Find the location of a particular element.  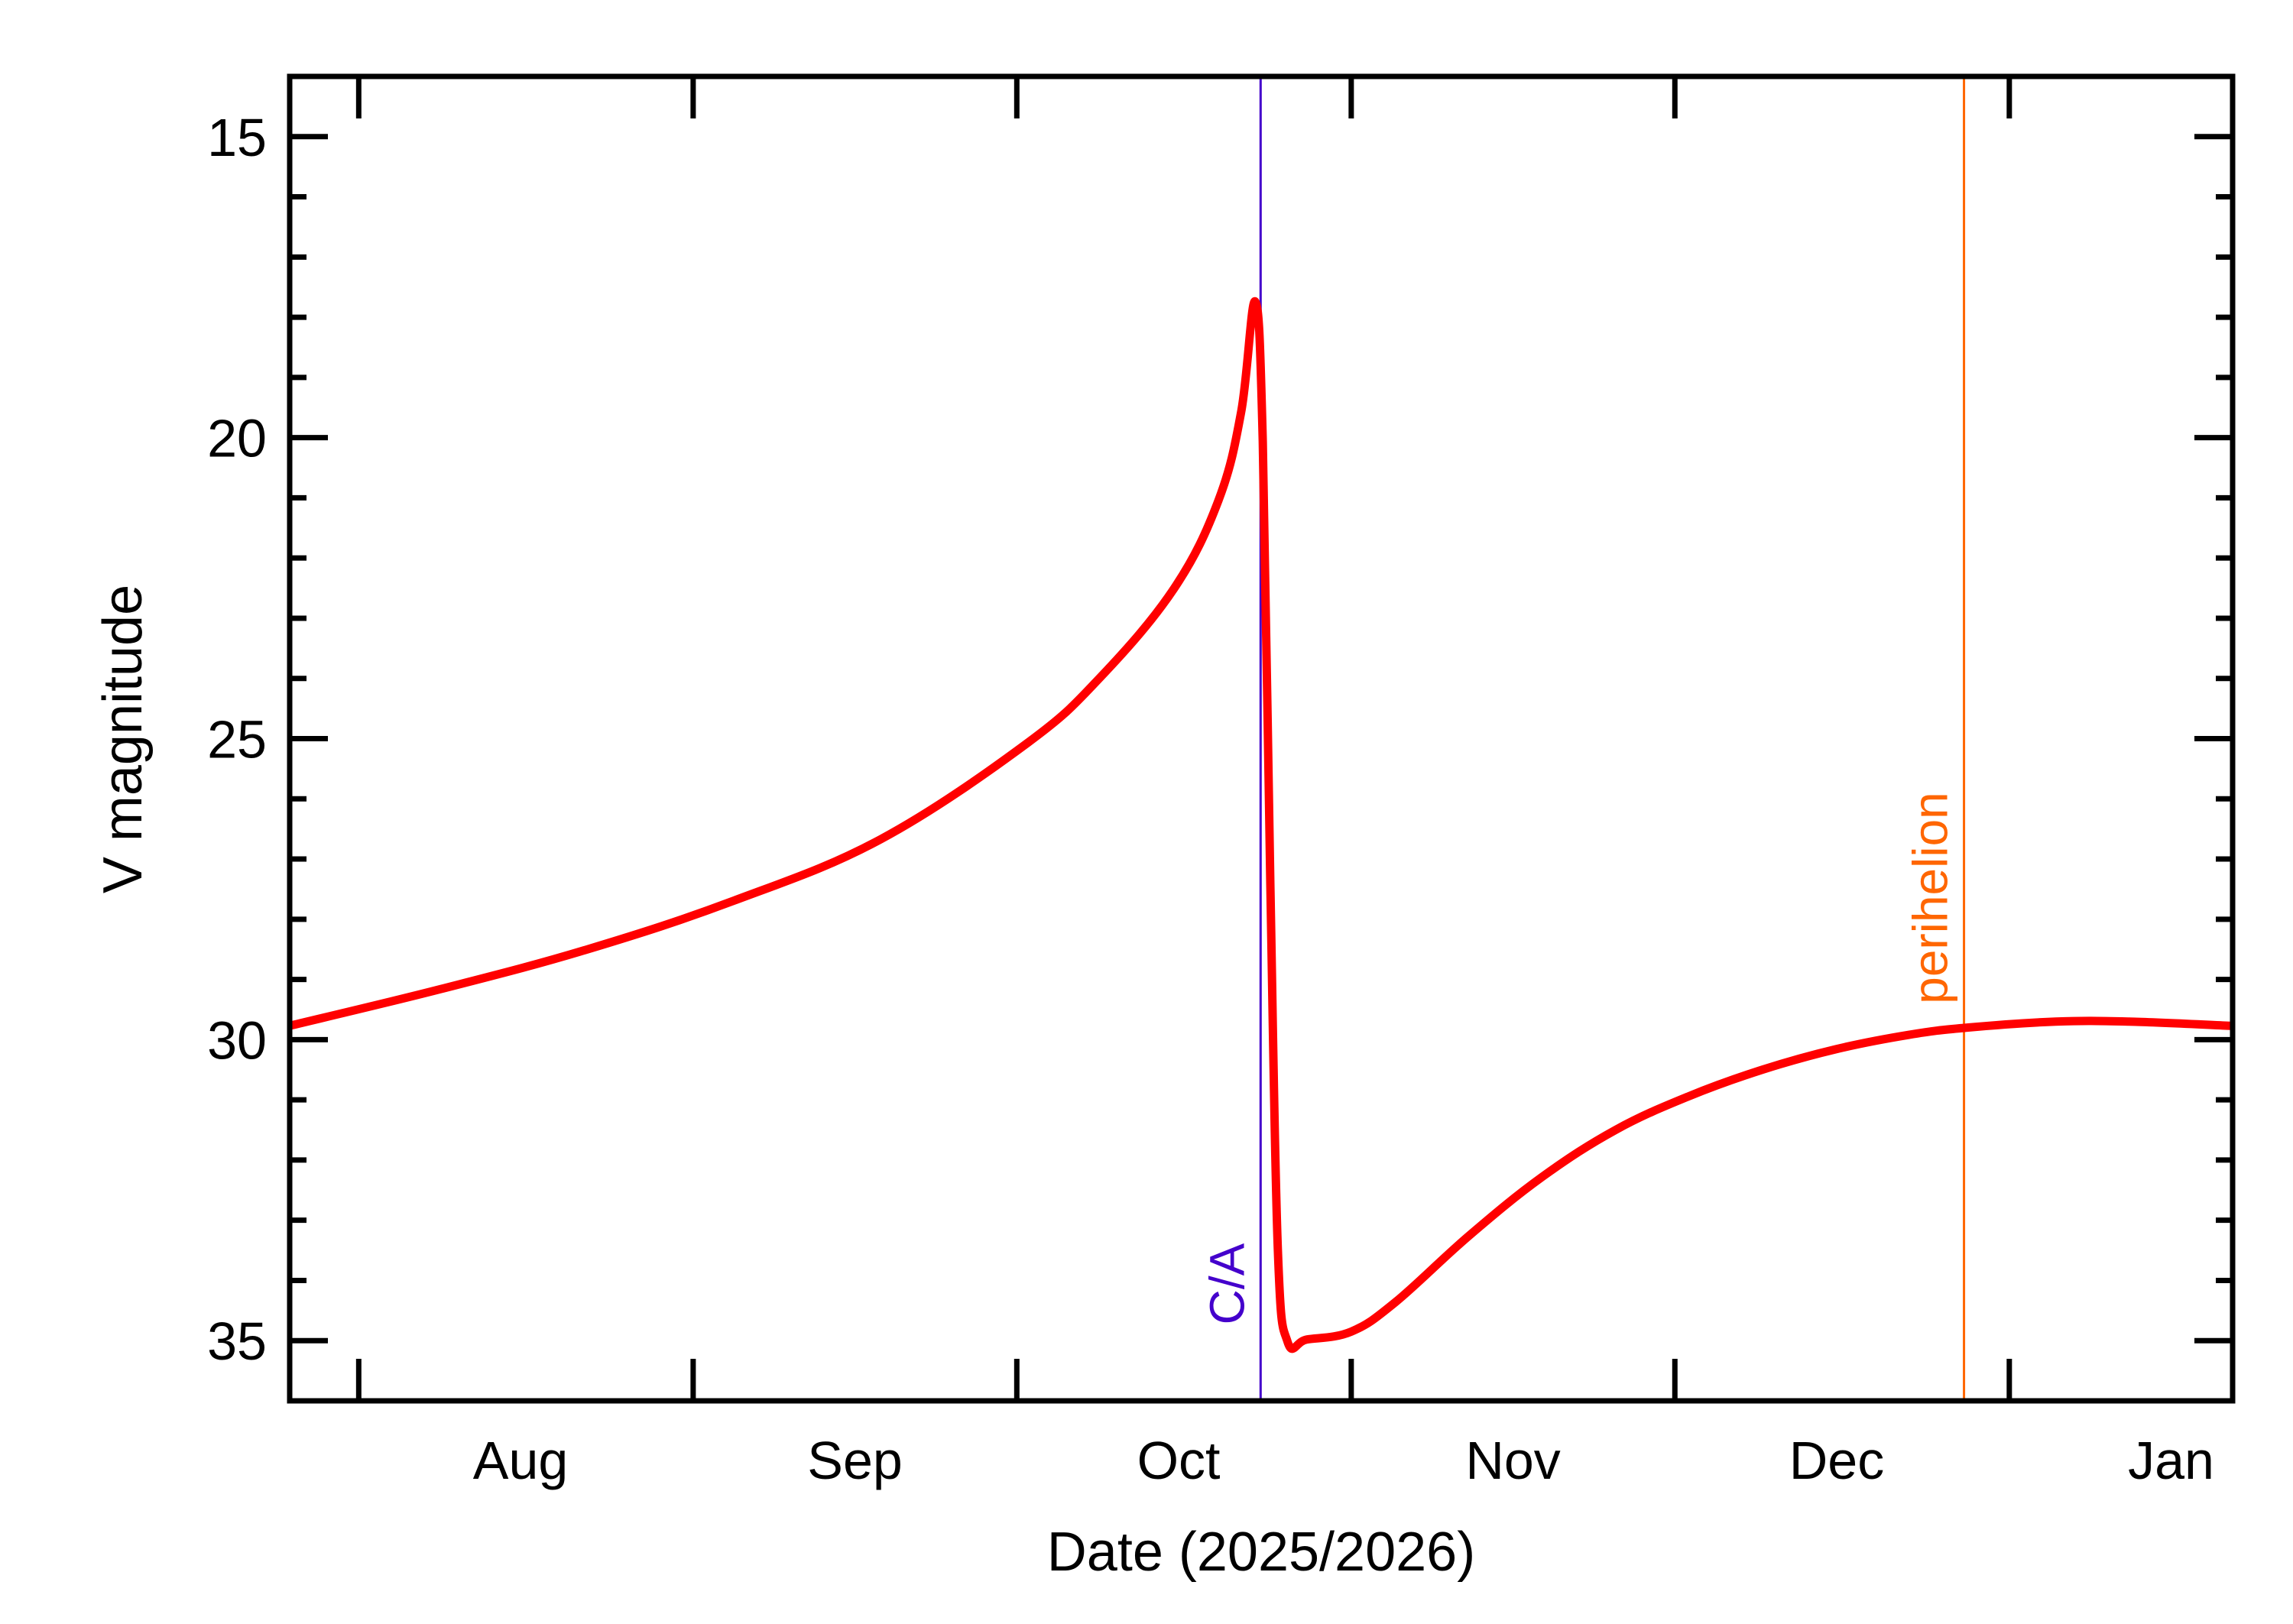

x-tick-label: Nov is located at coordinates (1512, 1460).